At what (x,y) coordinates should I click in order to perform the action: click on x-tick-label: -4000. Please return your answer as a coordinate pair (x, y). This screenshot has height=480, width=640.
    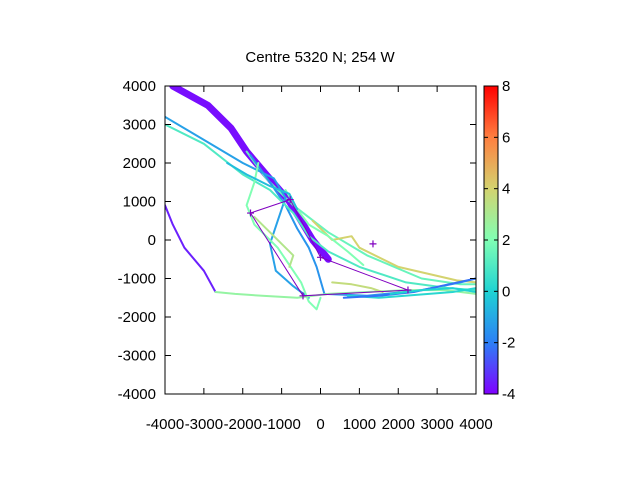
    Looking at the image, I should click on (165, 424).